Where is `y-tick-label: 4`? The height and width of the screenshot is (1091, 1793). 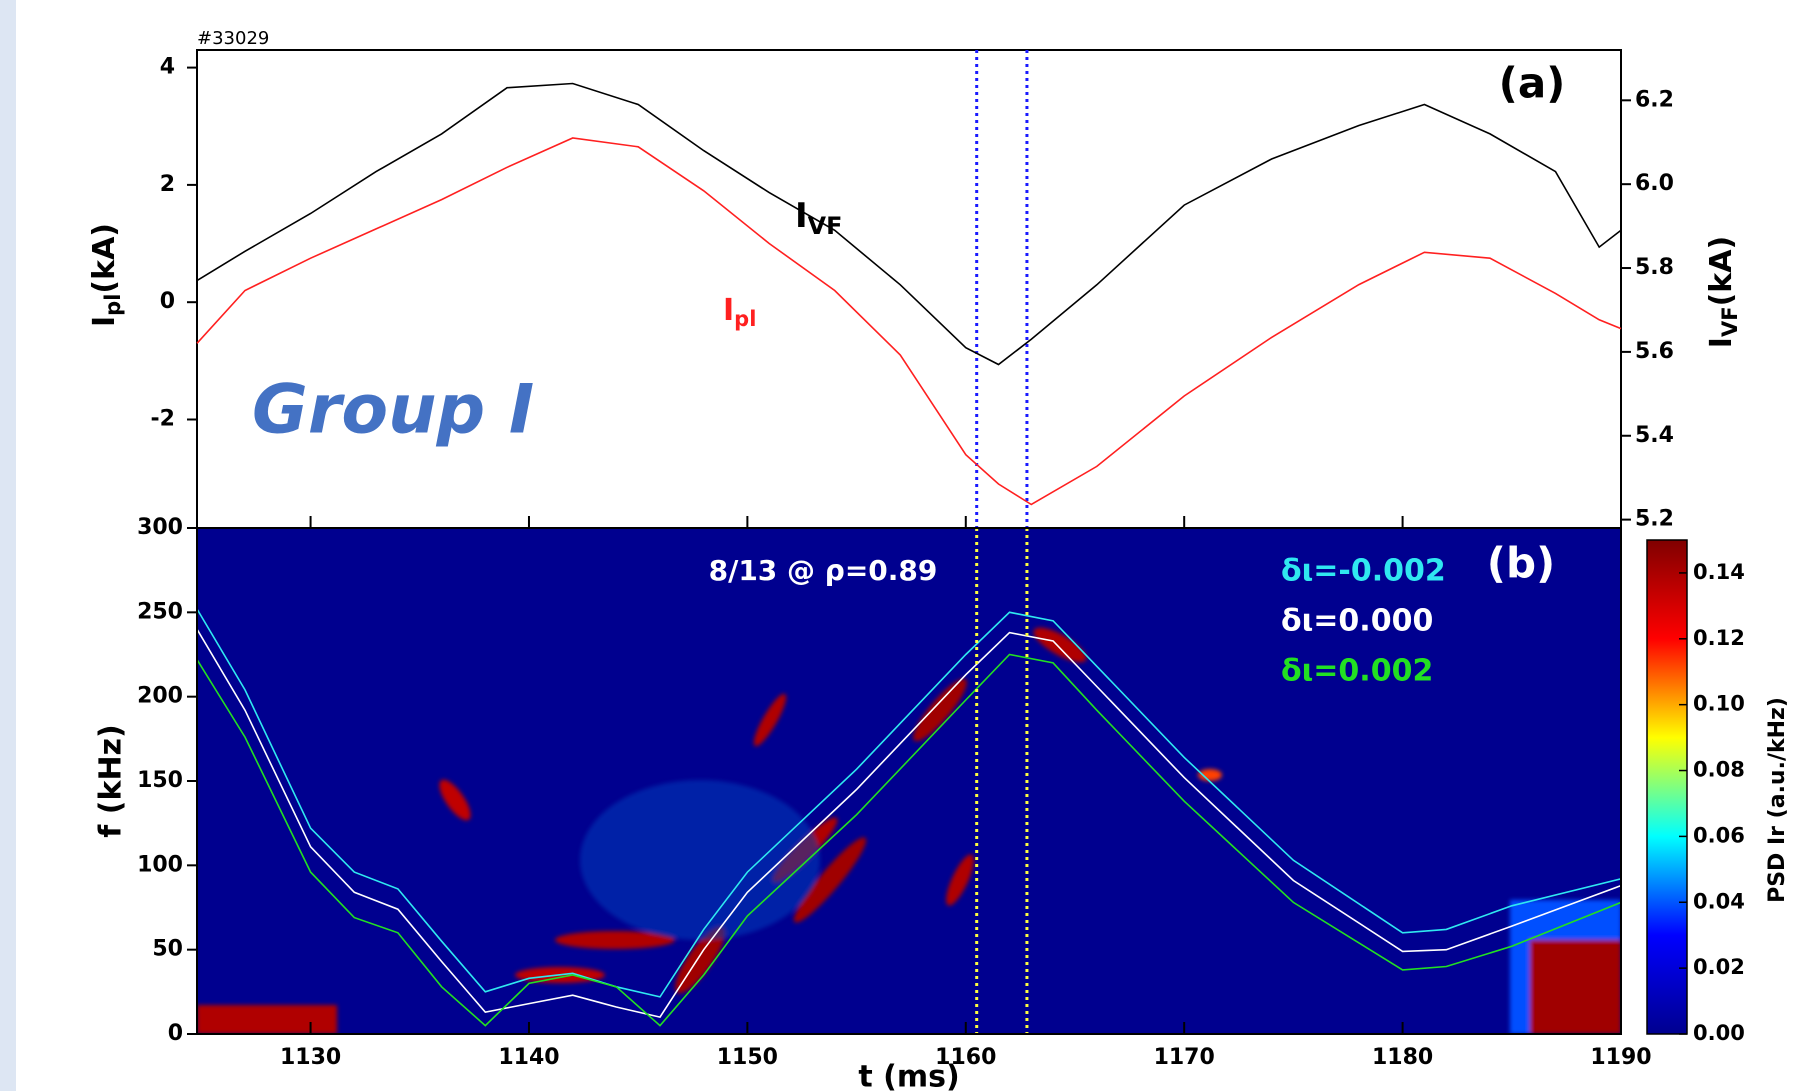 y-tick-label: 4 is located at coordinates (167, 67).